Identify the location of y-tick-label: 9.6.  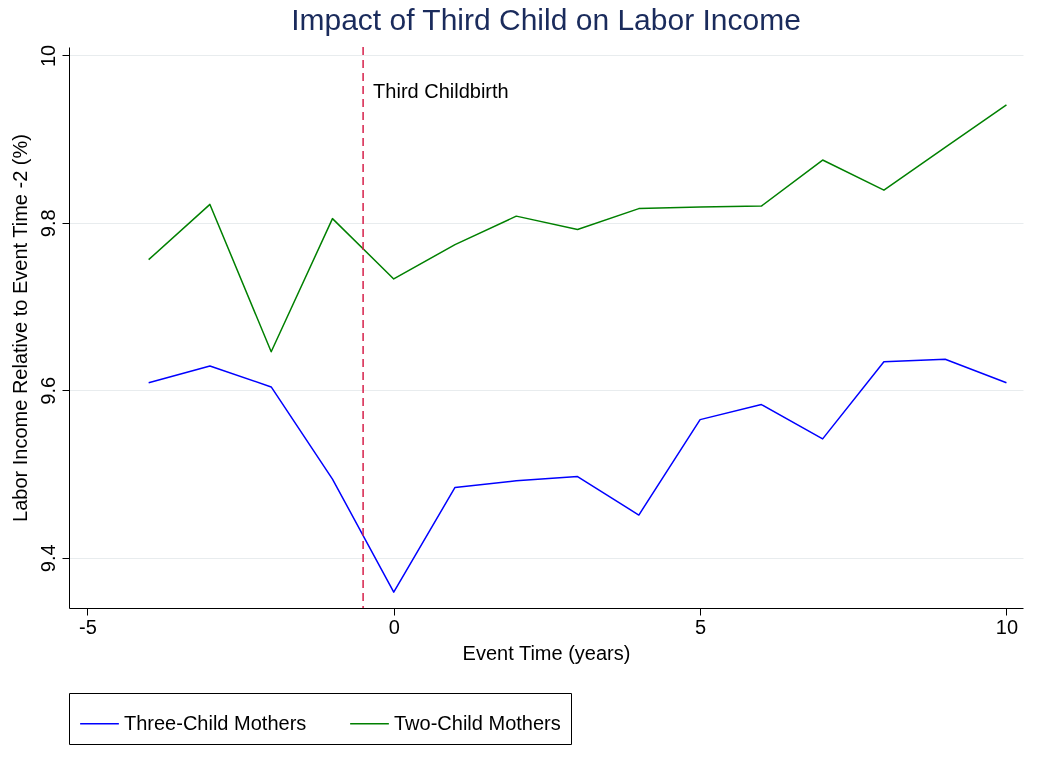
(47, 390).